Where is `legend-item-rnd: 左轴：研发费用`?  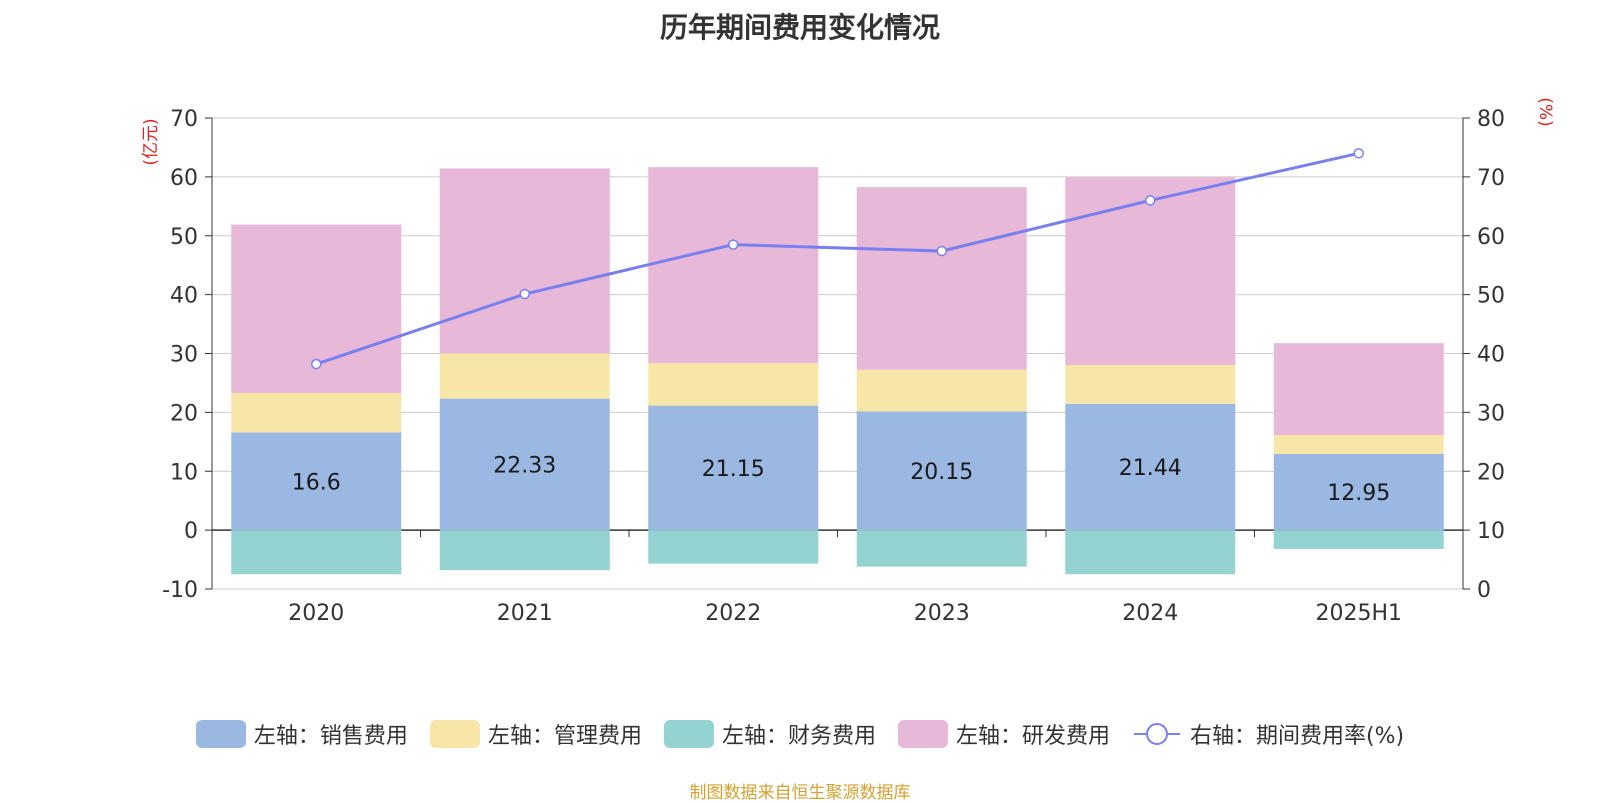 legend-item-rnd: 左轴：研发费用 is located at coordinates (1003, 734).